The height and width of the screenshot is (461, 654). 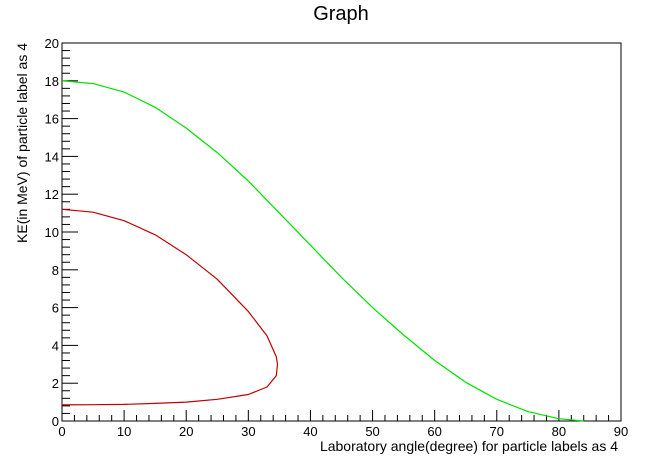 I want to click on x-tick-label: 40, so click(x=310, y=431).